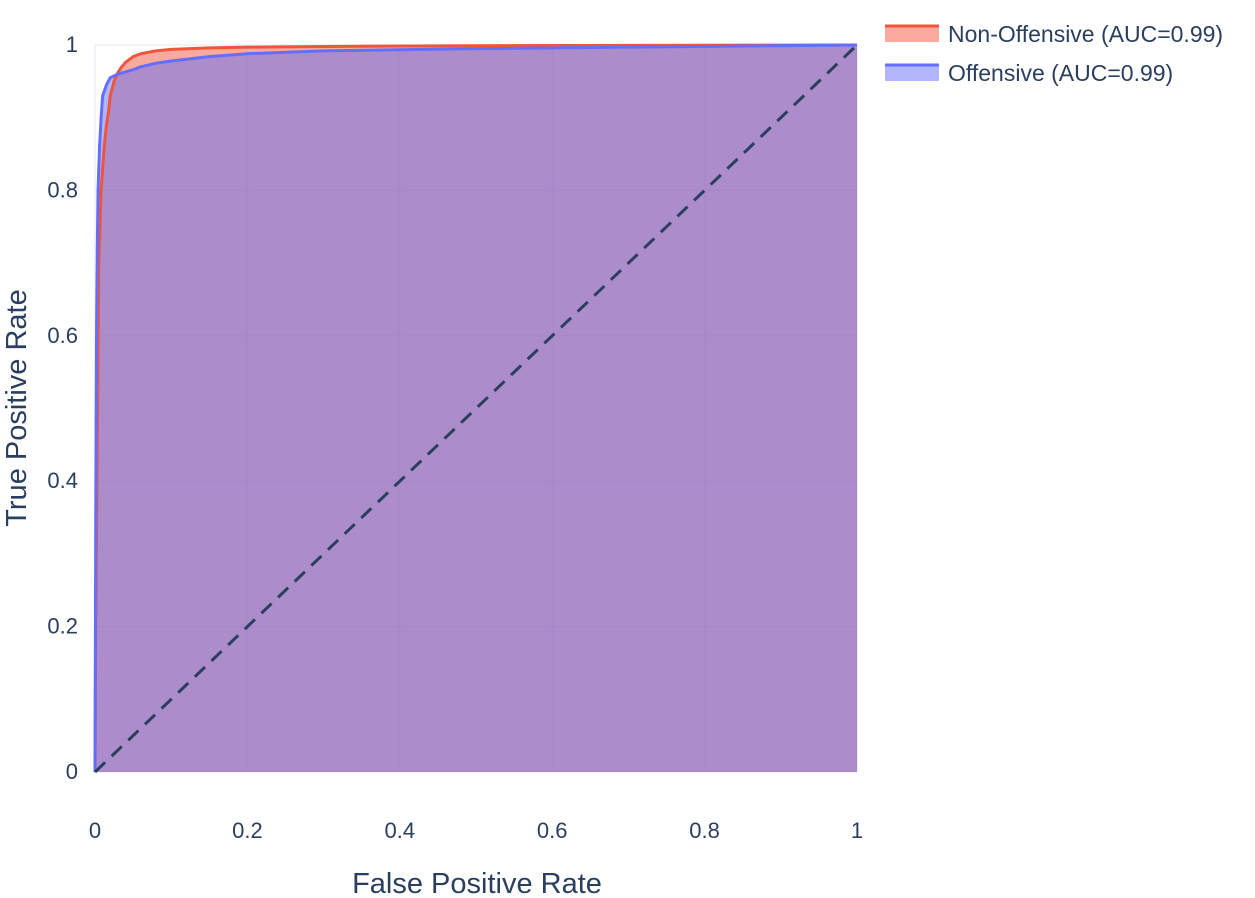 The image size is (1255, 898). I want to click on y-axis-title: True Positive Rate, so click(17, 407).